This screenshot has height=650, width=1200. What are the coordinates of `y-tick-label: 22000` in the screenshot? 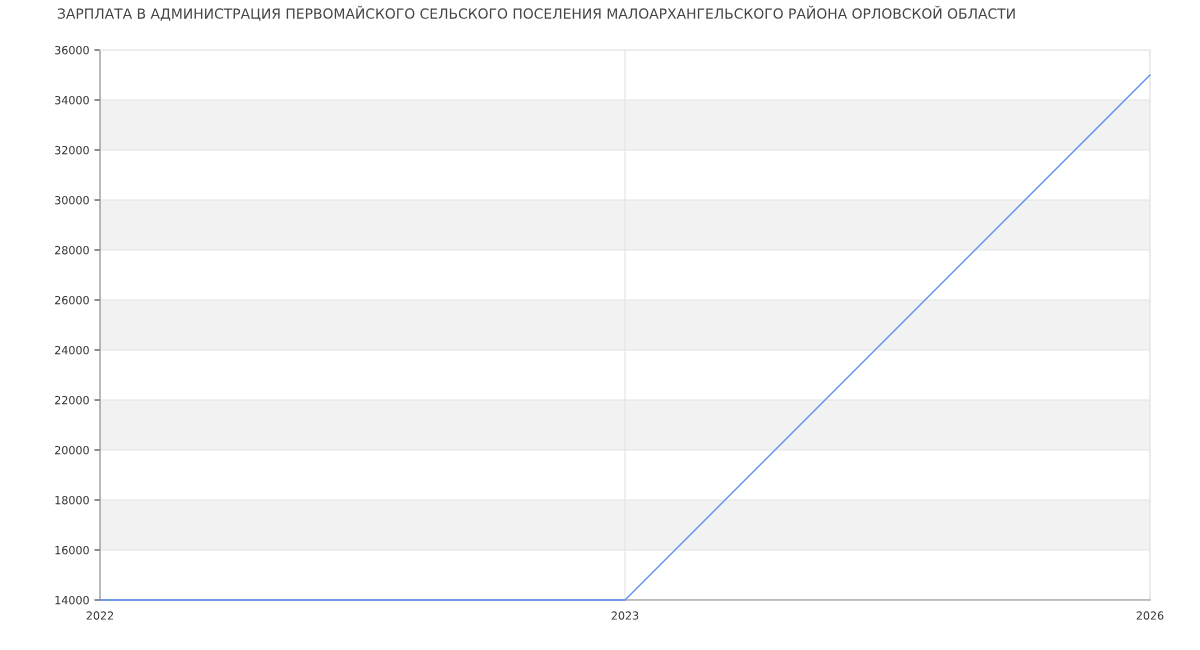 It's located at (72, 400).